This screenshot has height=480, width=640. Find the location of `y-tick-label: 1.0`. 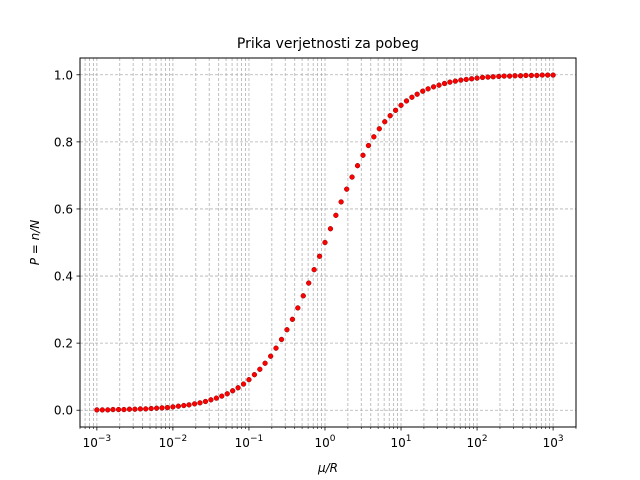

y-tick-label: 1.0 is located at coordinates (63, 75).